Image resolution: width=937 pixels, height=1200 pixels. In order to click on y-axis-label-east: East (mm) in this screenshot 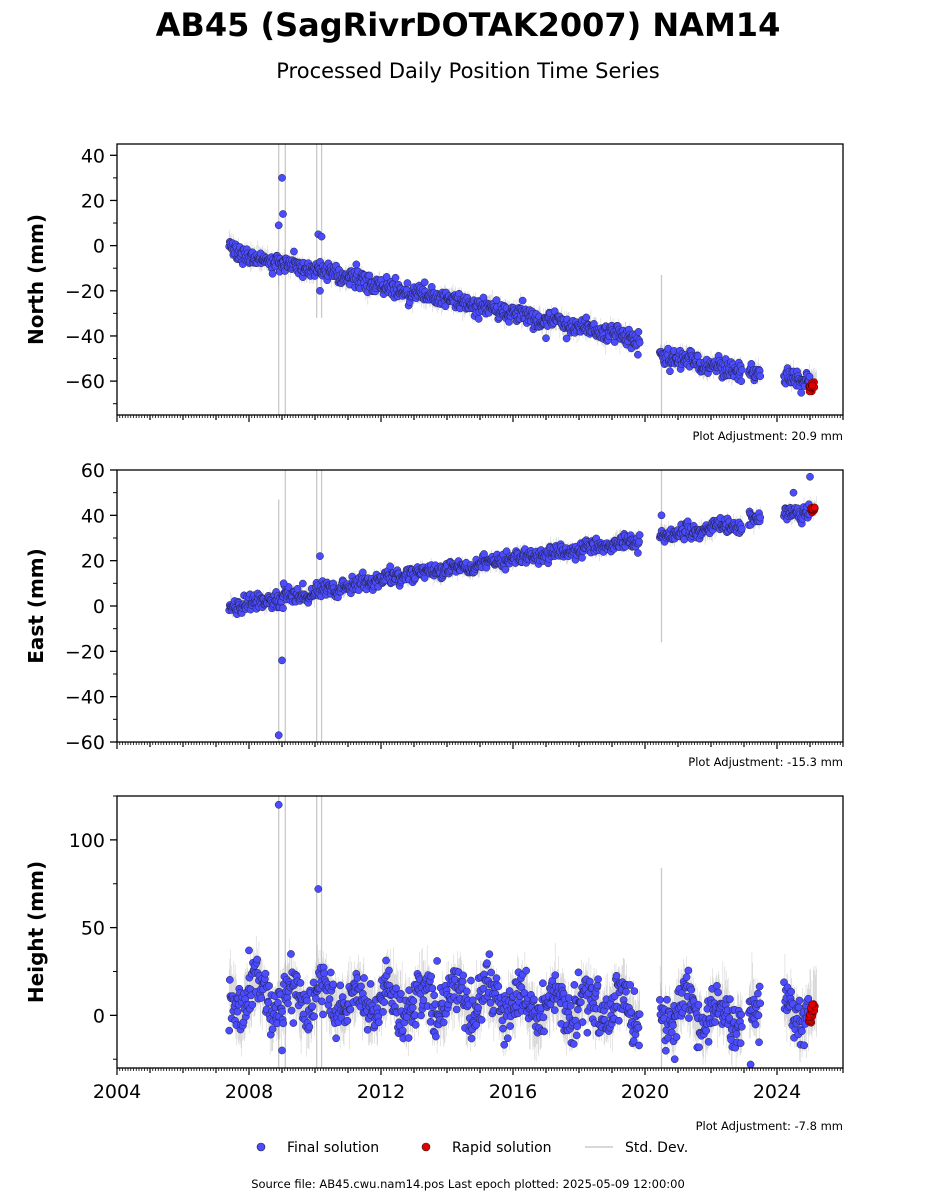, I will do `click(36, 606)`.